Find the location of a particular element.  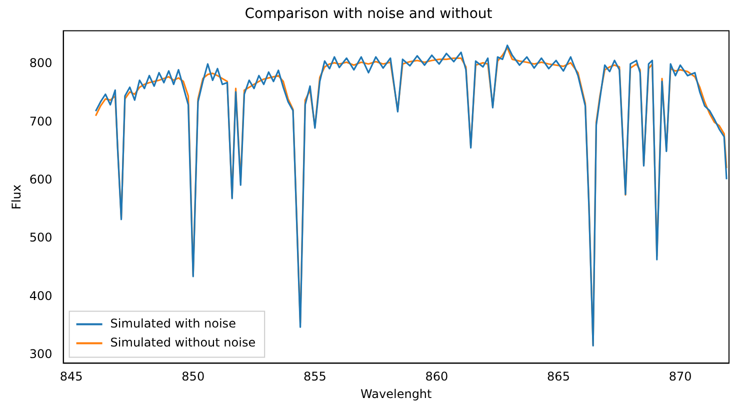

legend-label: Simulated with noise is located at coordinates (173, 323).